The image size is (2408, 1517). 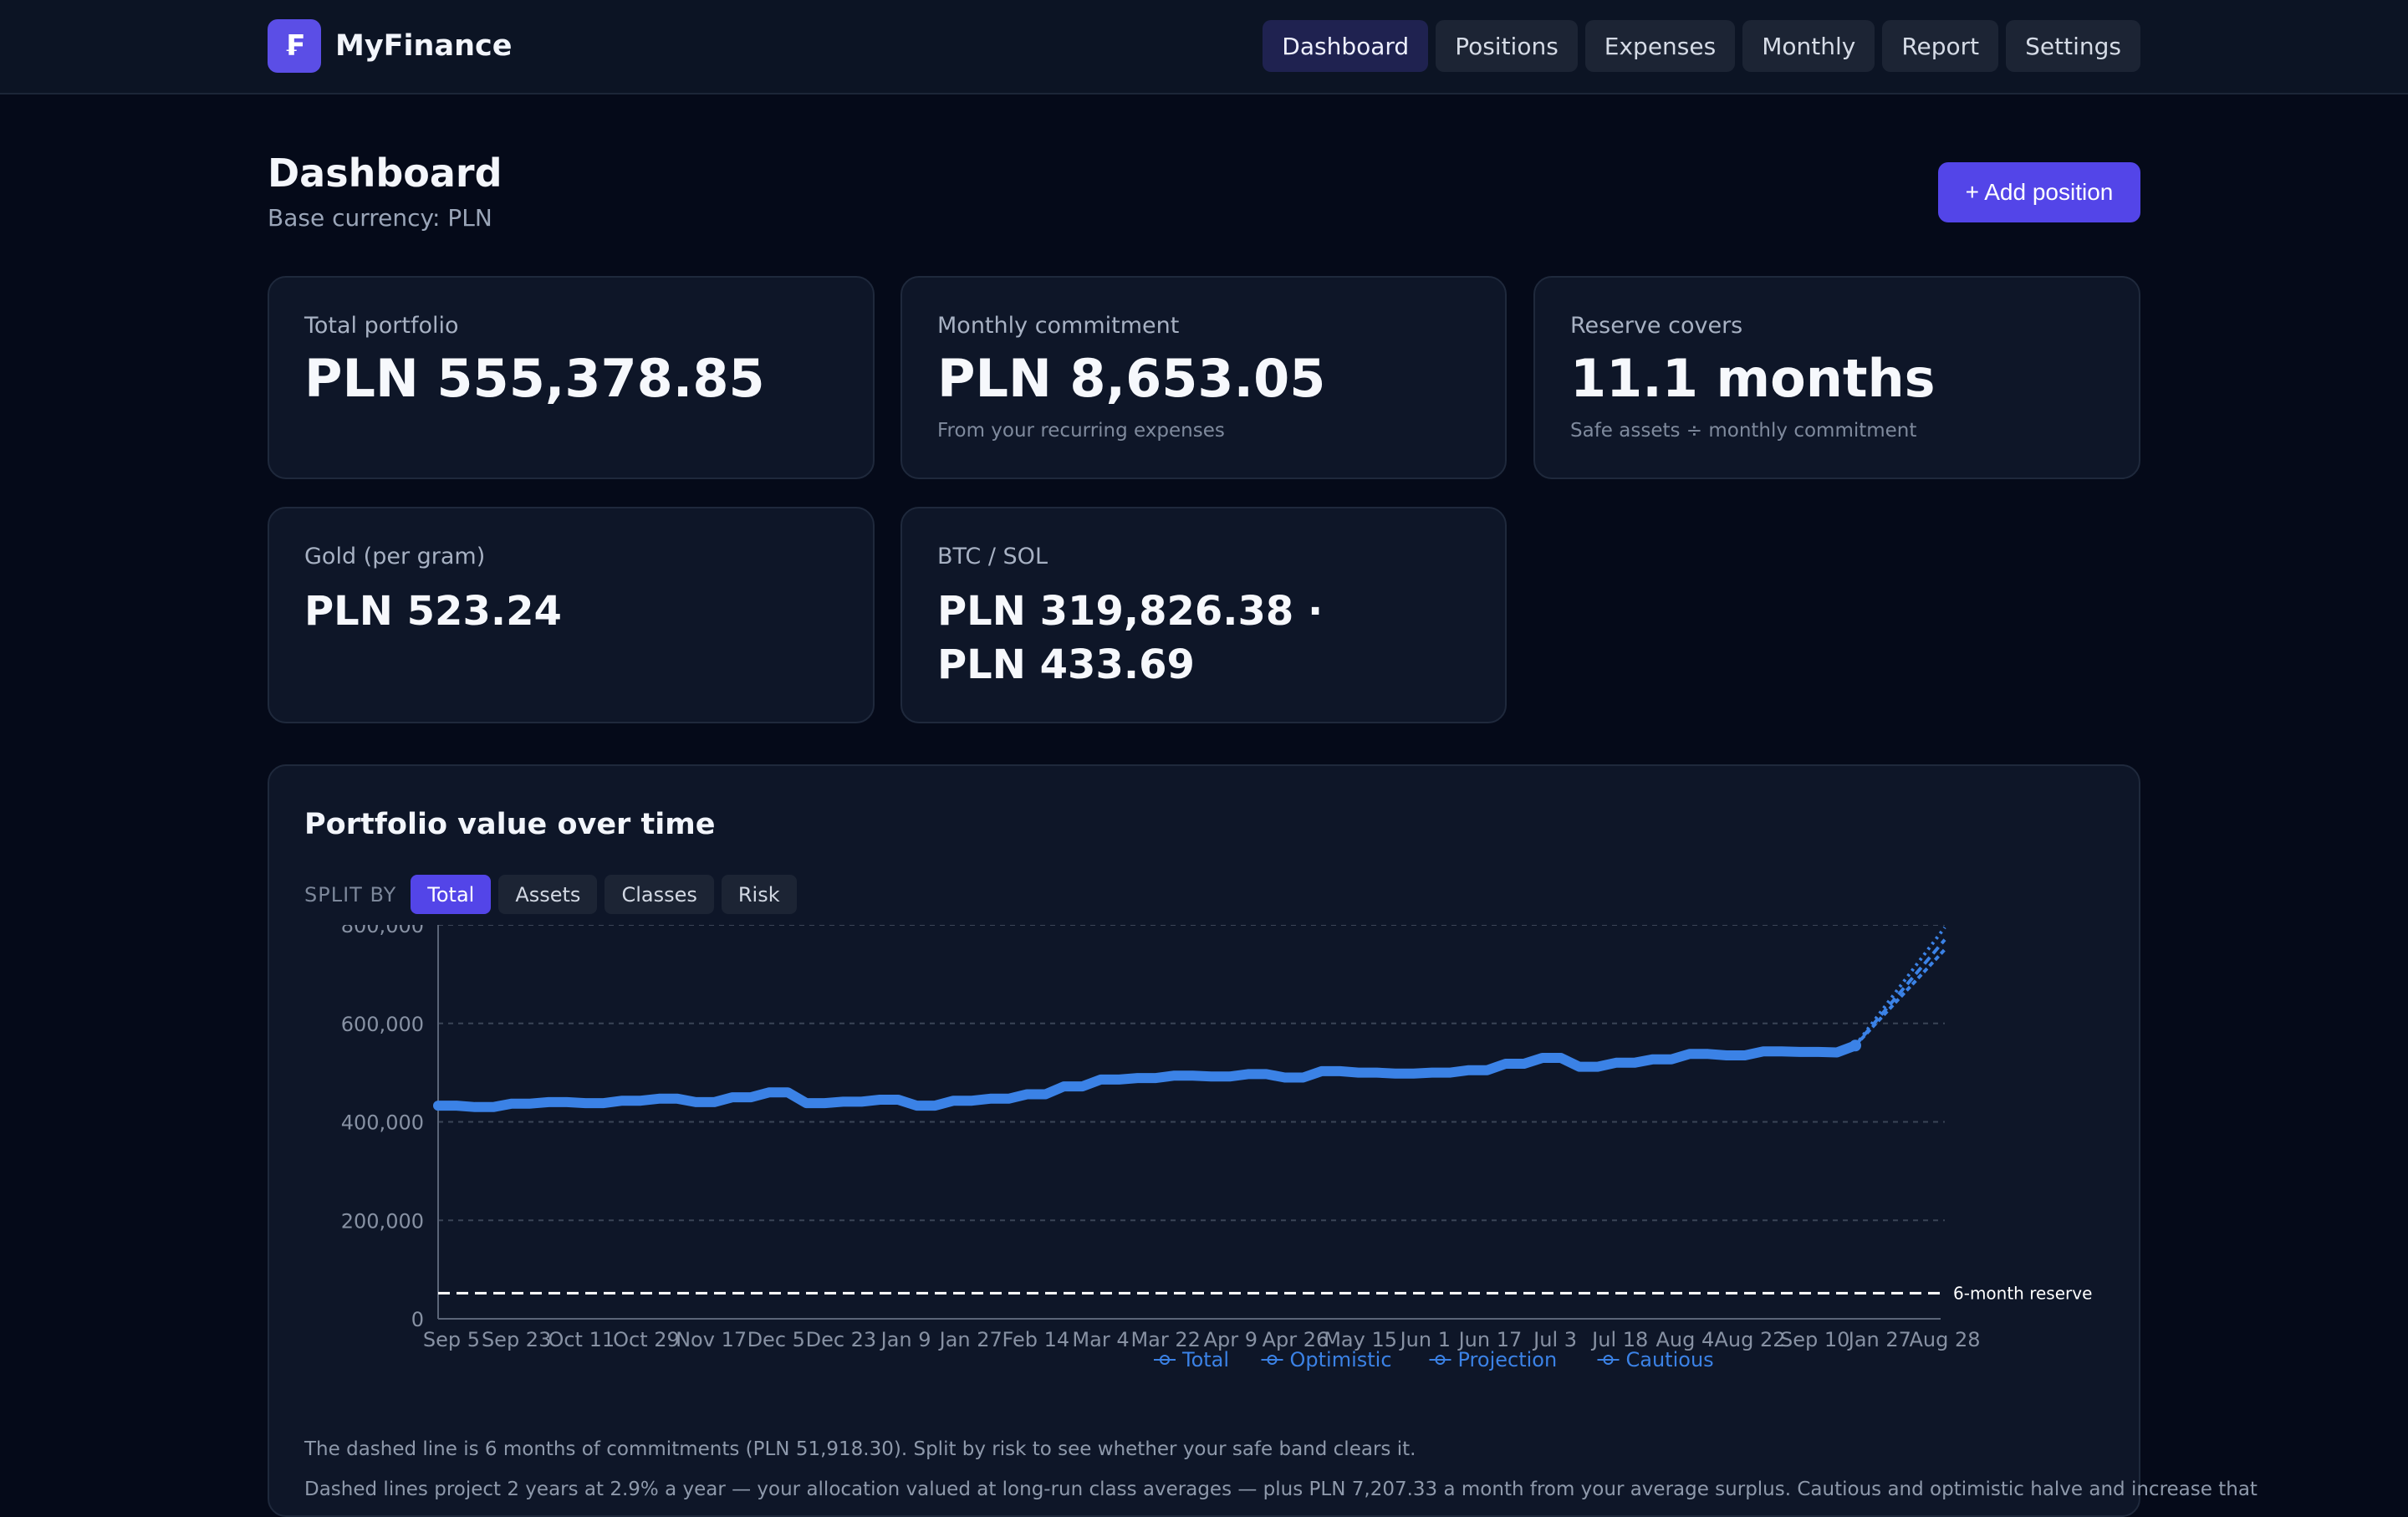 I want to click on card-label: Total portfolio, so click(x=382, y=326).